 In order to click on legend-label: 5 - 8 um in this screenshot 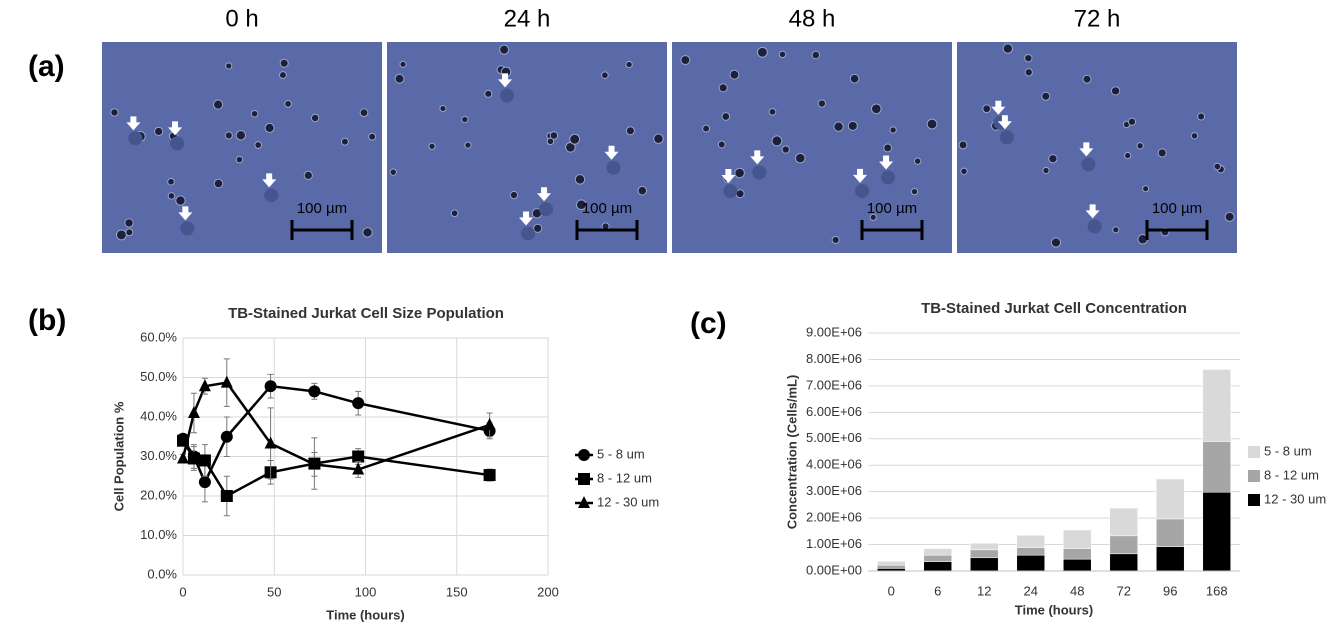, I will do `click(621, 453)`.